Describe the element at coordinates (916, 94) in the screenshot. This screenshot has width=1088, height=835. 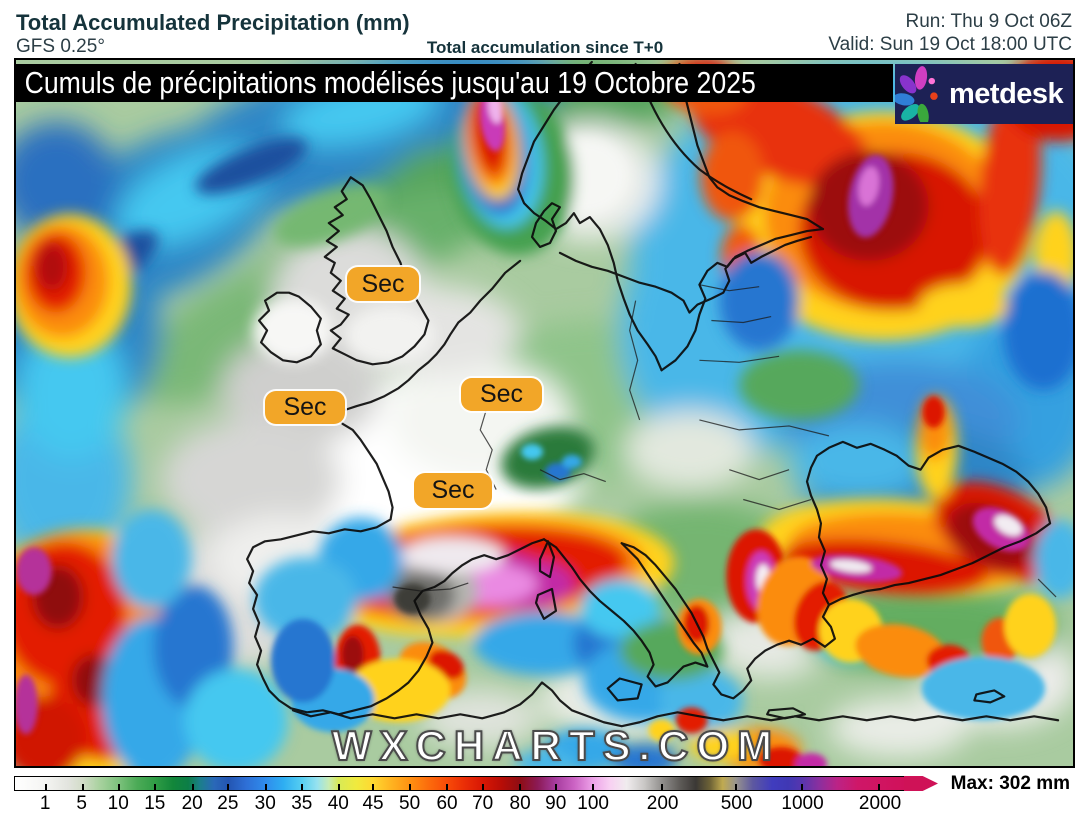
I see `metdesk-flower-icon` at that location.